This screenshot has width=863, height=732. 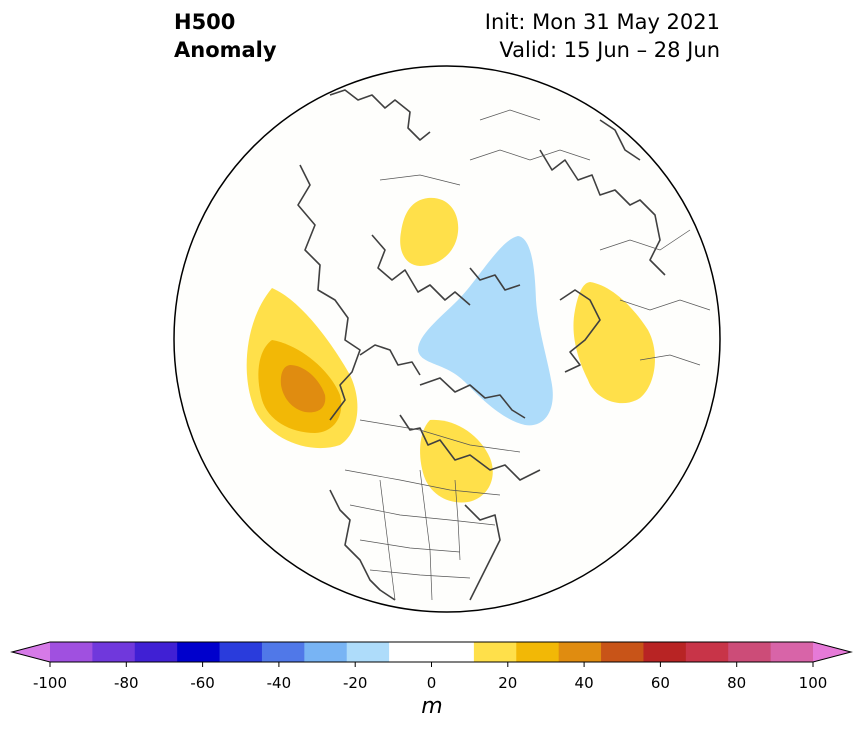 I want to click on colorbar-extend-high, so click(x=832, y=652).